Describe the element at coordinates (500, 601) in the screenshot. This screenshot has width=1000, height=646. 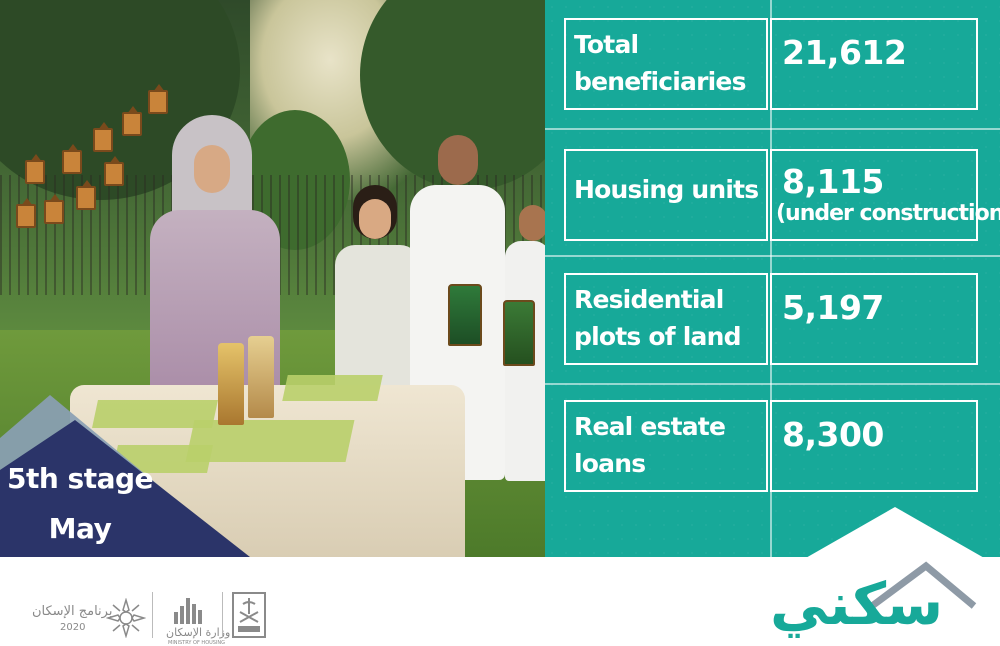
I see `footer` at that location.